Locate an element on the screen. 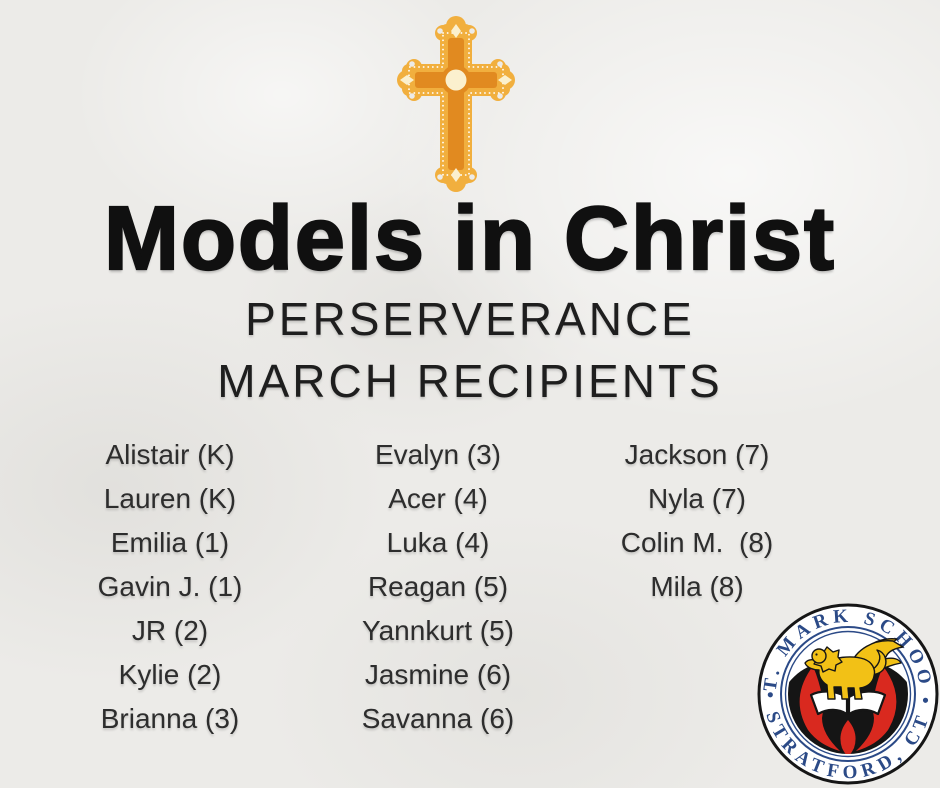 The image size is (940, 788). recipient-name: Emilia (1) is located at coordinates (170, 542).